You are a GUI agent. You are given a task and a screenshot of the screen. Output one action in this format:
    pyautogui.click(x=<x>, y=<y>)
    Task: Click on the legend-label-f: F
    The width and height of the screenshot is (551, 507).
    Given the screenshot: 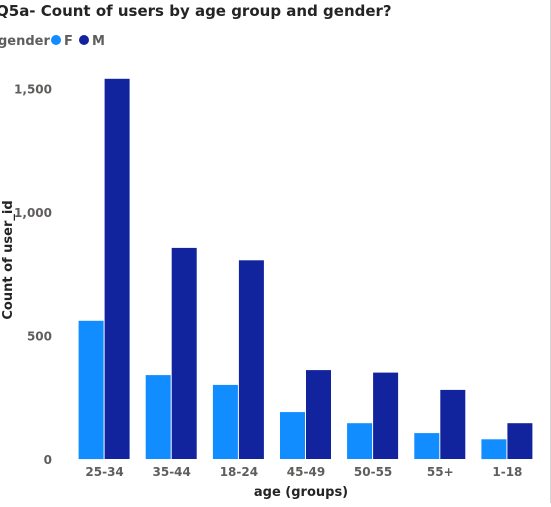 What is the action you would take?
    pyautogui.click(x=68, y=41)
    